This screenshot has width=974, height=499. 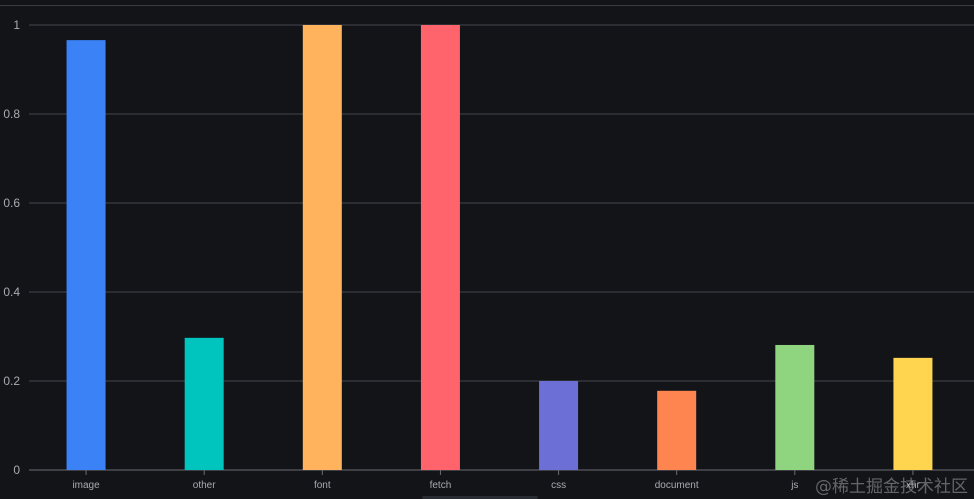 I want to click on bar-js, so click(x=795, y=407).